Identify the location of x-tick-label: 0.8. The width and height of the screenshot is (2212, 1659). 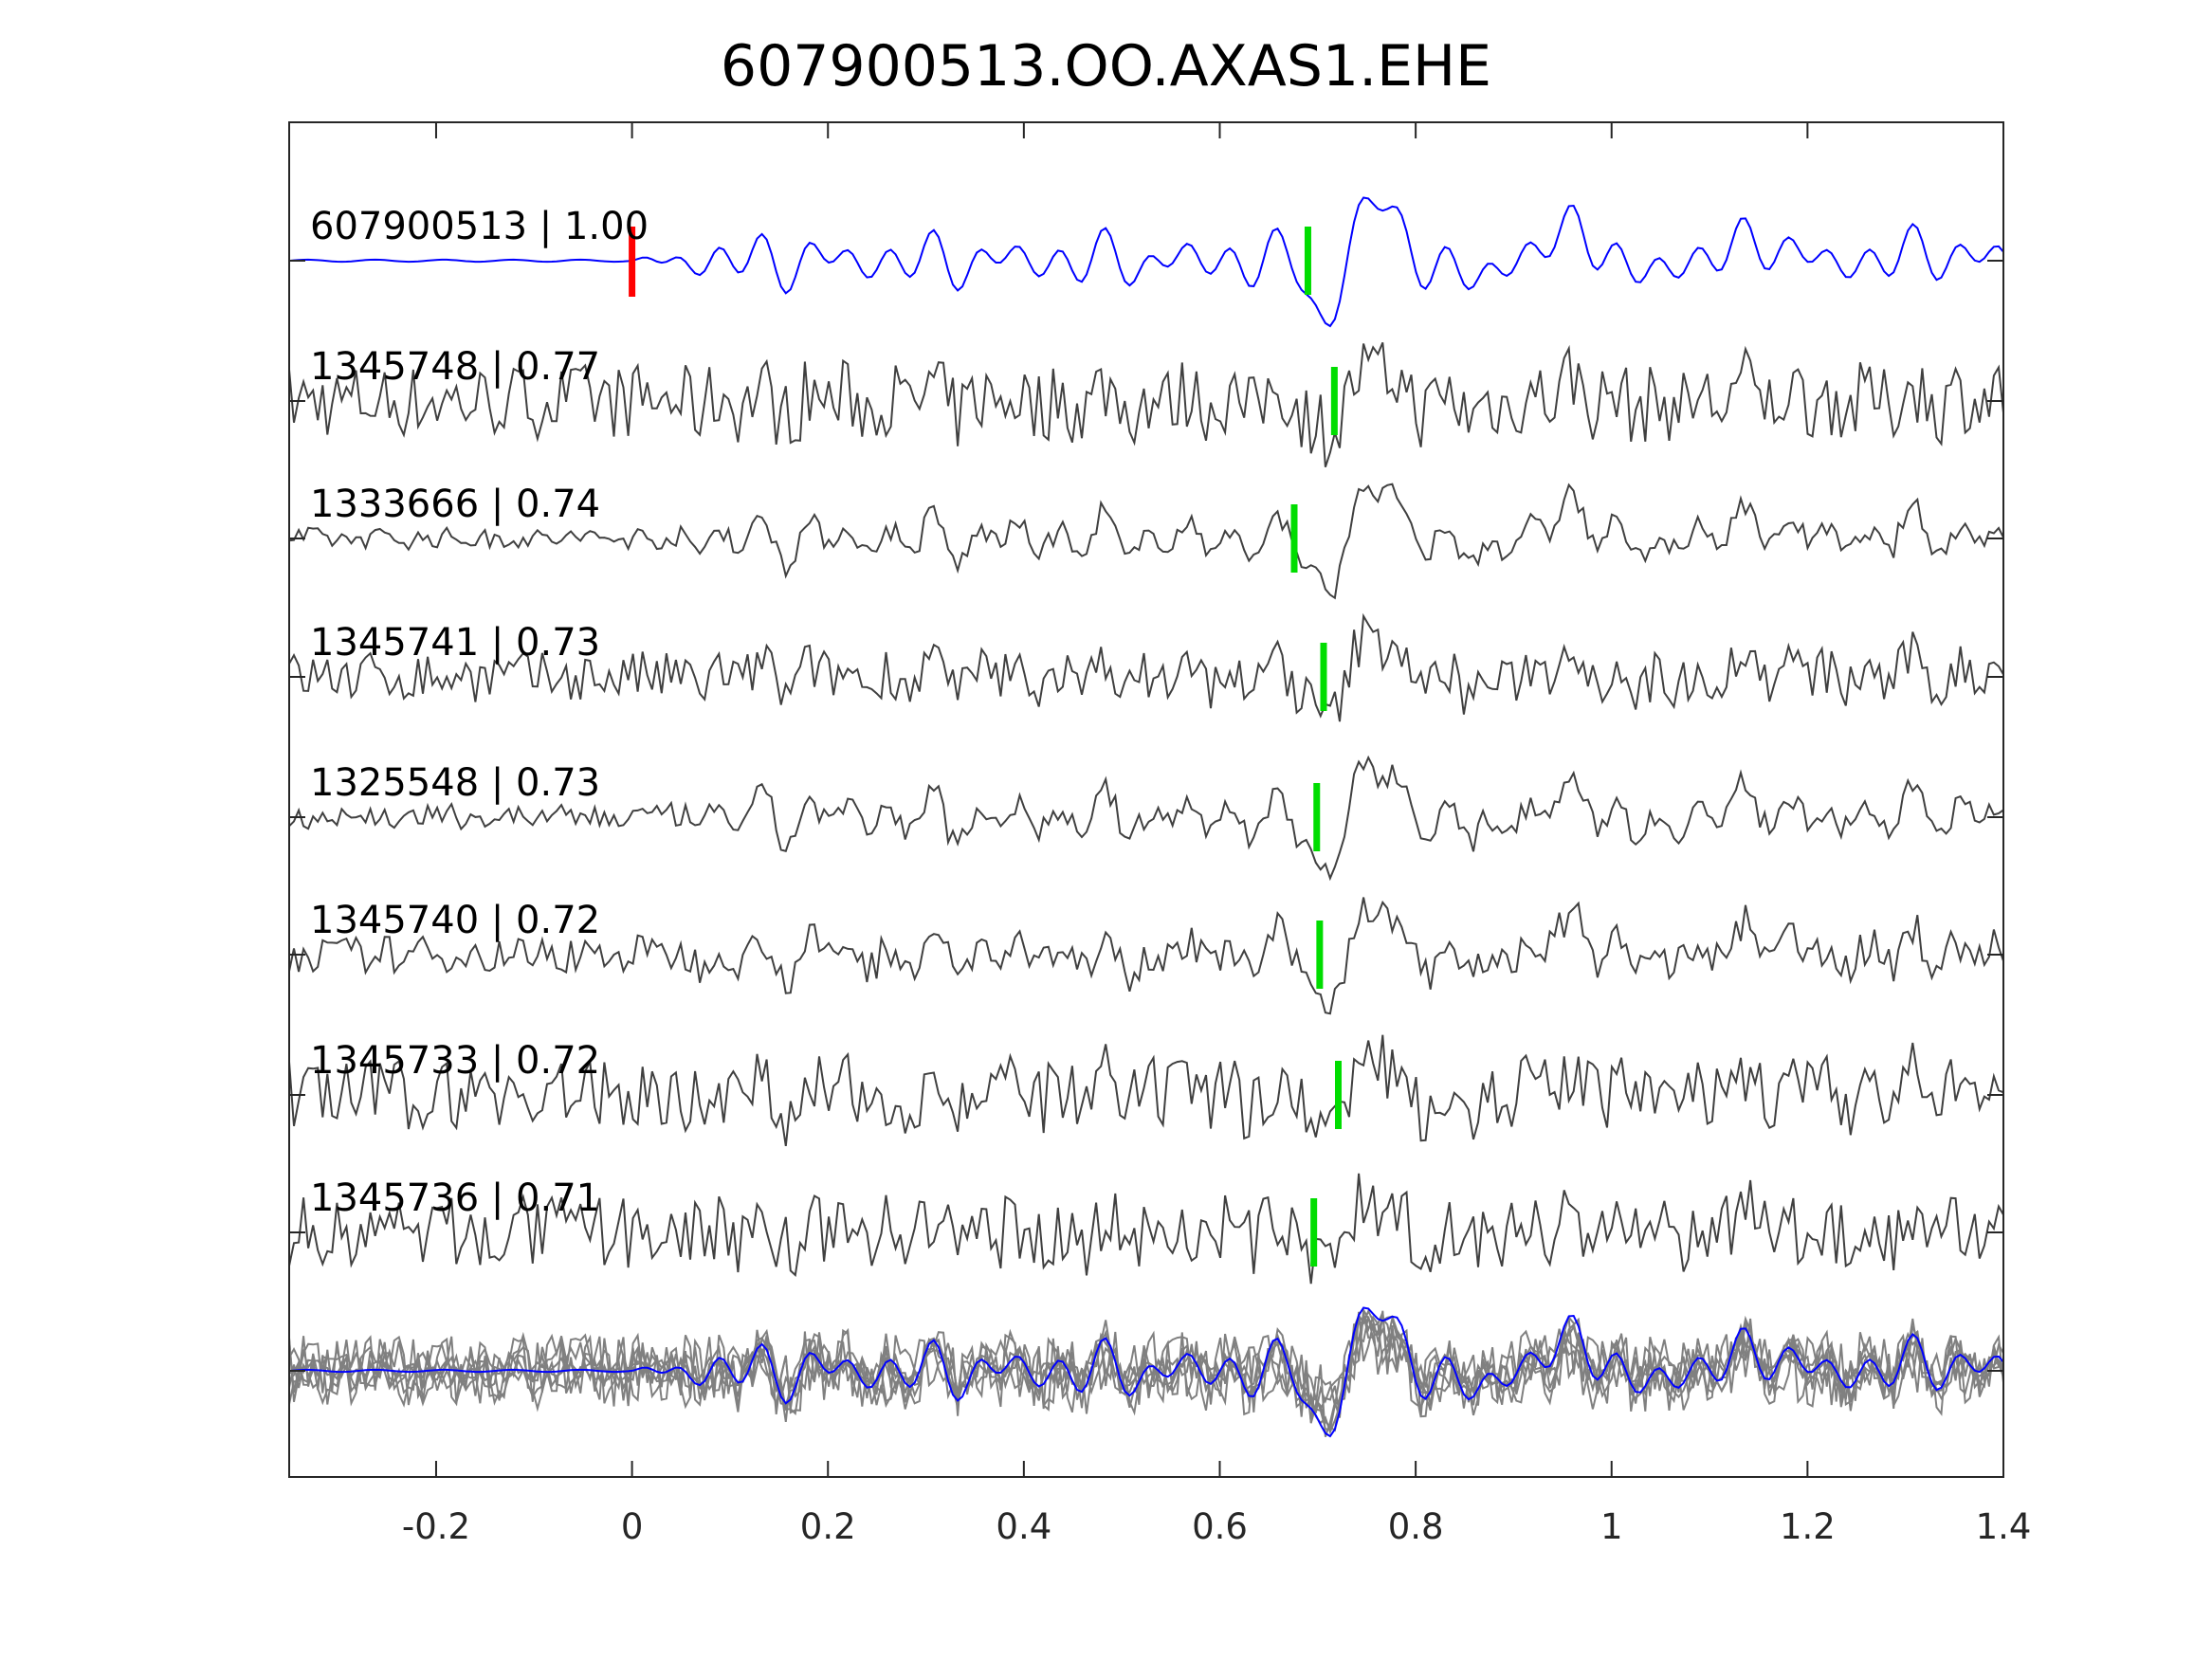
(1416, 1526).